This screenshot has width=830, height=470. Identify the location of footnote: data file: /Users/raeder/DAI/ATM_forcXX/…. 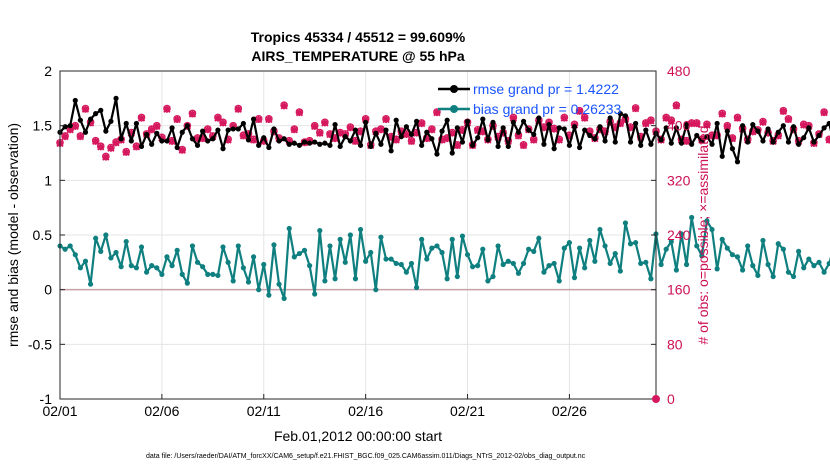
(366, 456).